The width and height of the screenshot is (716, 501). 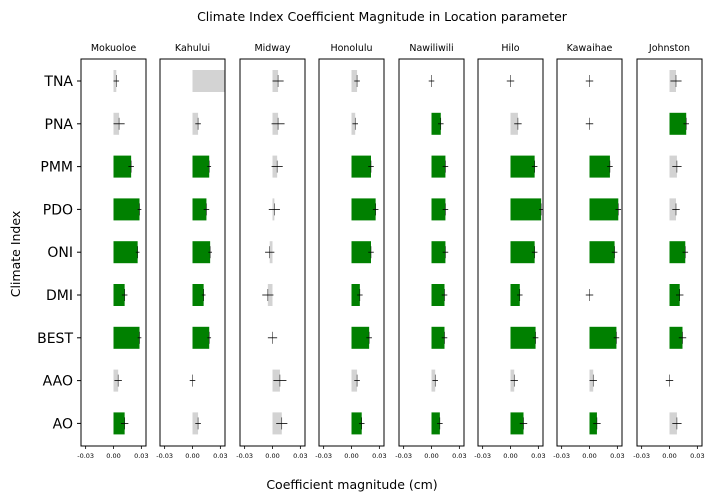 What do you see at coordinates (126, 209) in the screenshot?
I see `bar-mokuoloe-pdo` at bounding box center [126, 209].